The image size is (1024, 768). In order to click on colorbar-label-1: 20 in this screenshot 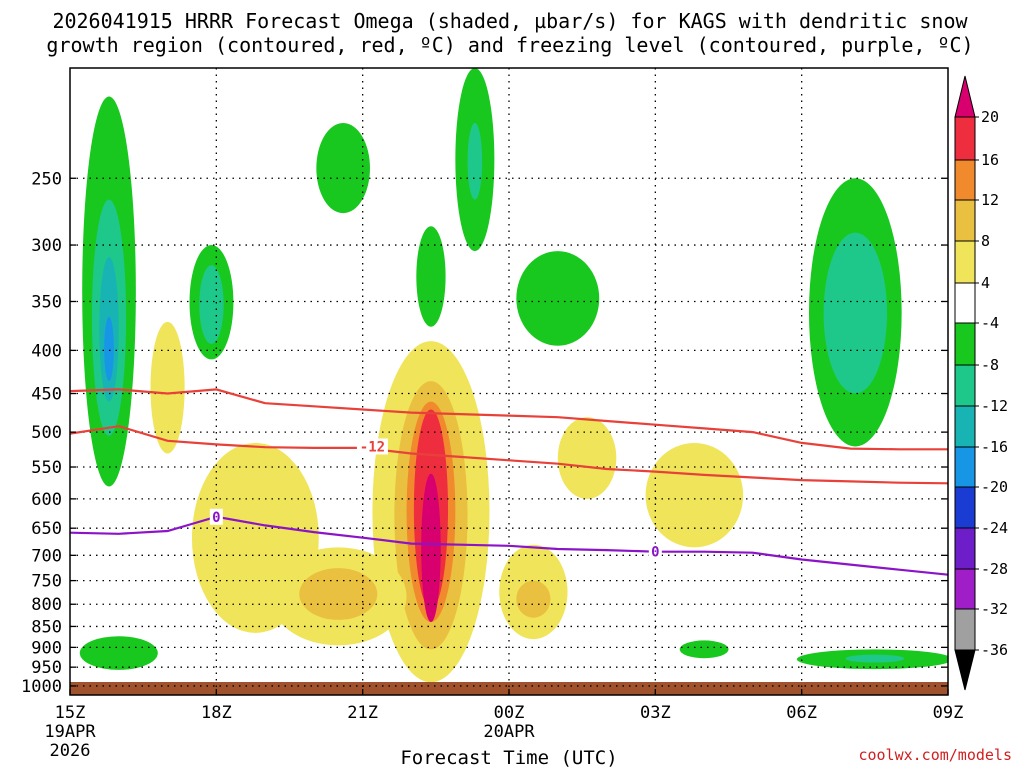, I will do `click(990, 117)`.